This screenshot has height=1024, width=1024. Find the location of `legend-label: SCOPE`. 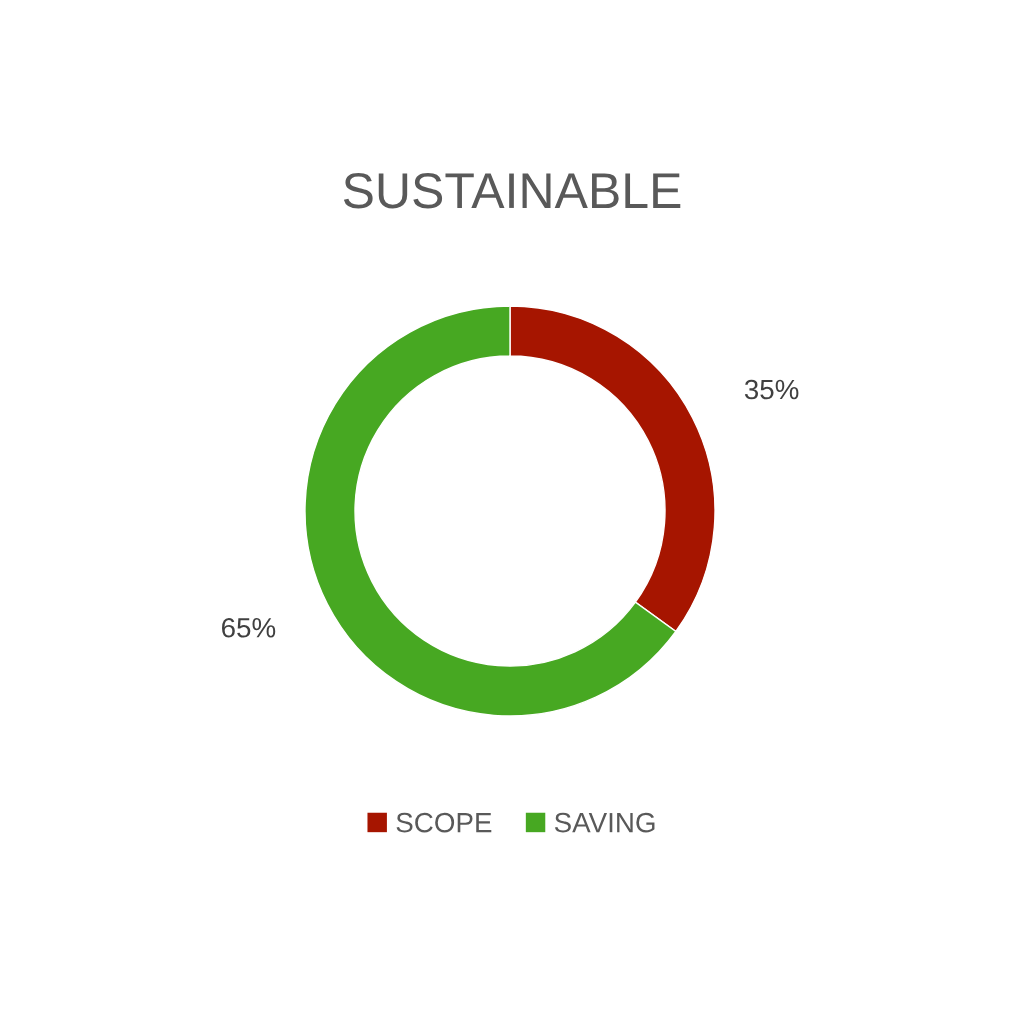

legend-label: SCOPE is located at coordinates (444, 822).